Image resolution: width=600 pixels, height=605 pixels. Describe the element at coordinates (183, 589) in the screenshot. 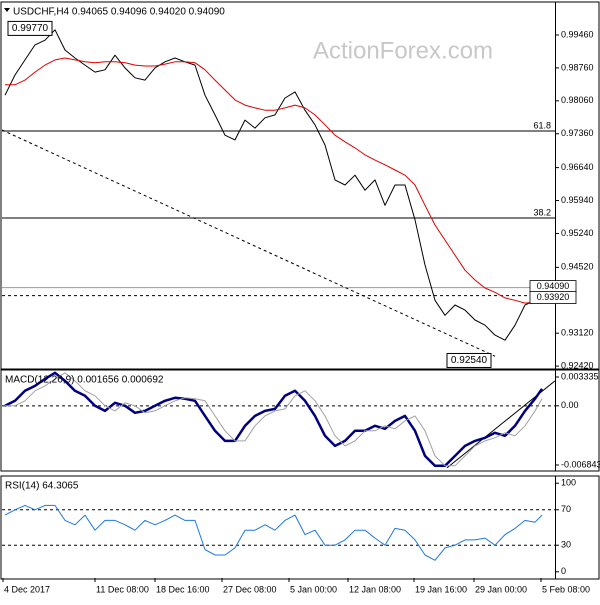

I see `x-tick-label: 18 Dec 16:00` at that location.